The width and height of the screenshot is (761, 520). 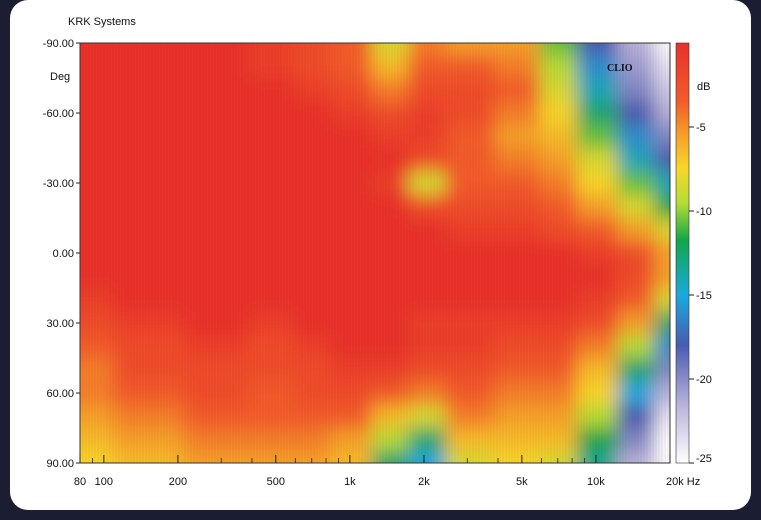 What do you see at coordinates (596, 482) in the screenshot?
I see `x-tick-label: 10k` at bounding box center [596, 482].